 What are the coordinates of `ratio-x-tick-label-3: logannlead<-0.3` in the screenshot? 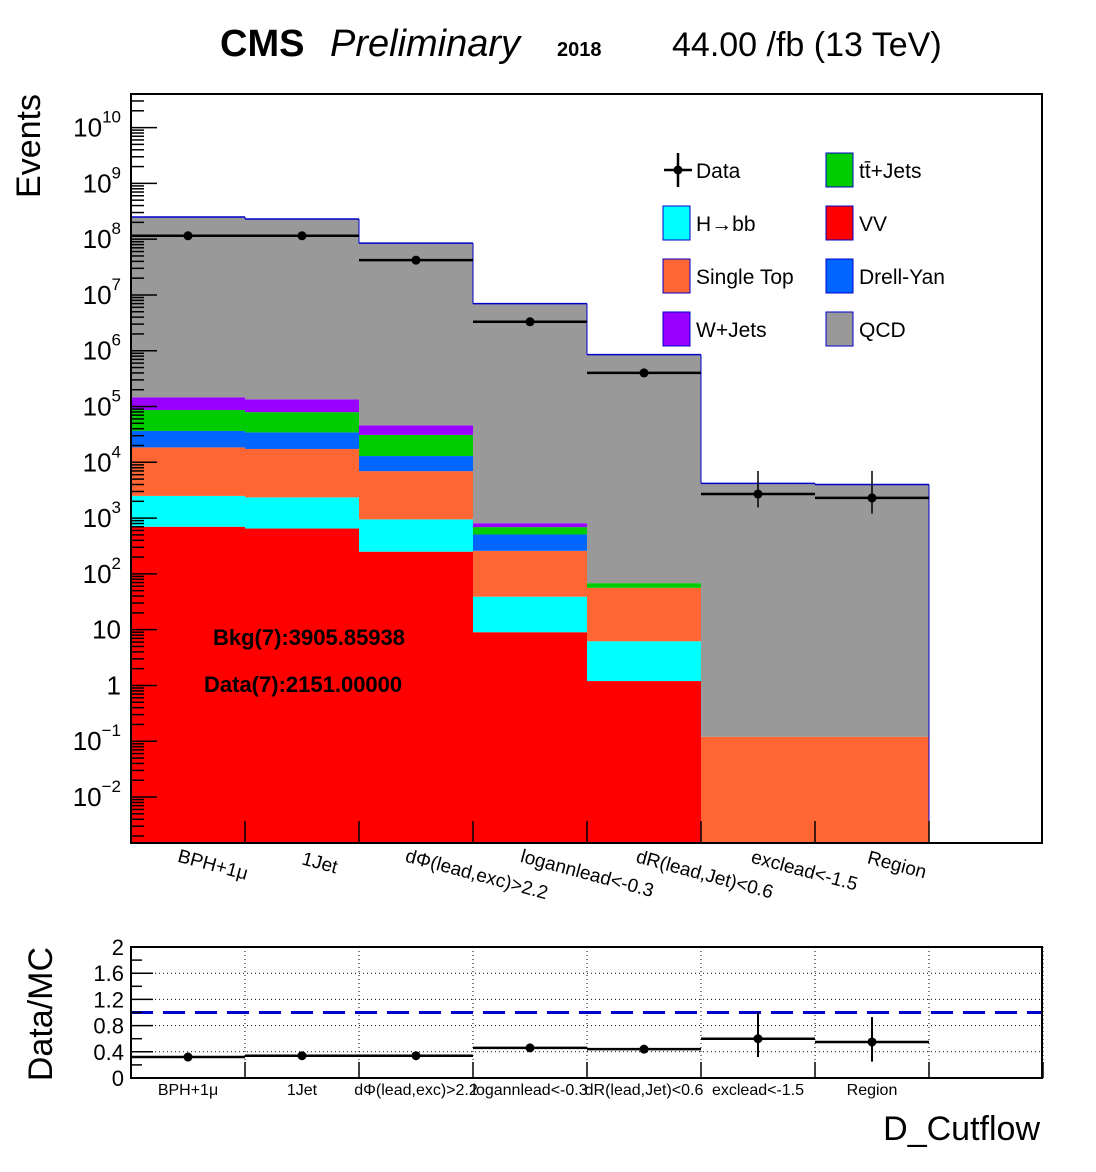 It's located at (529, 1090).